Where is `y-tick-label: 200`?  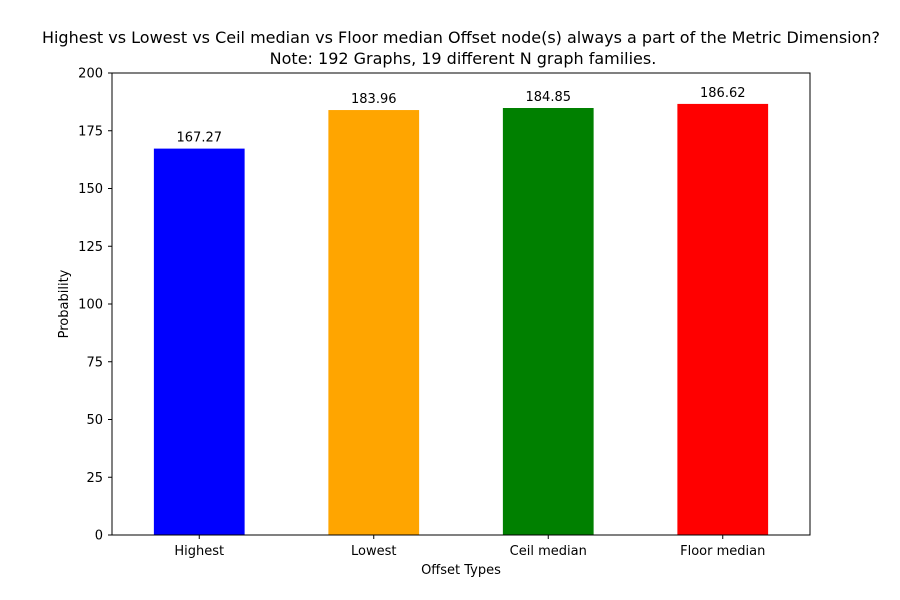 y-tick-label: 200 is located at coordinates (90, 74).